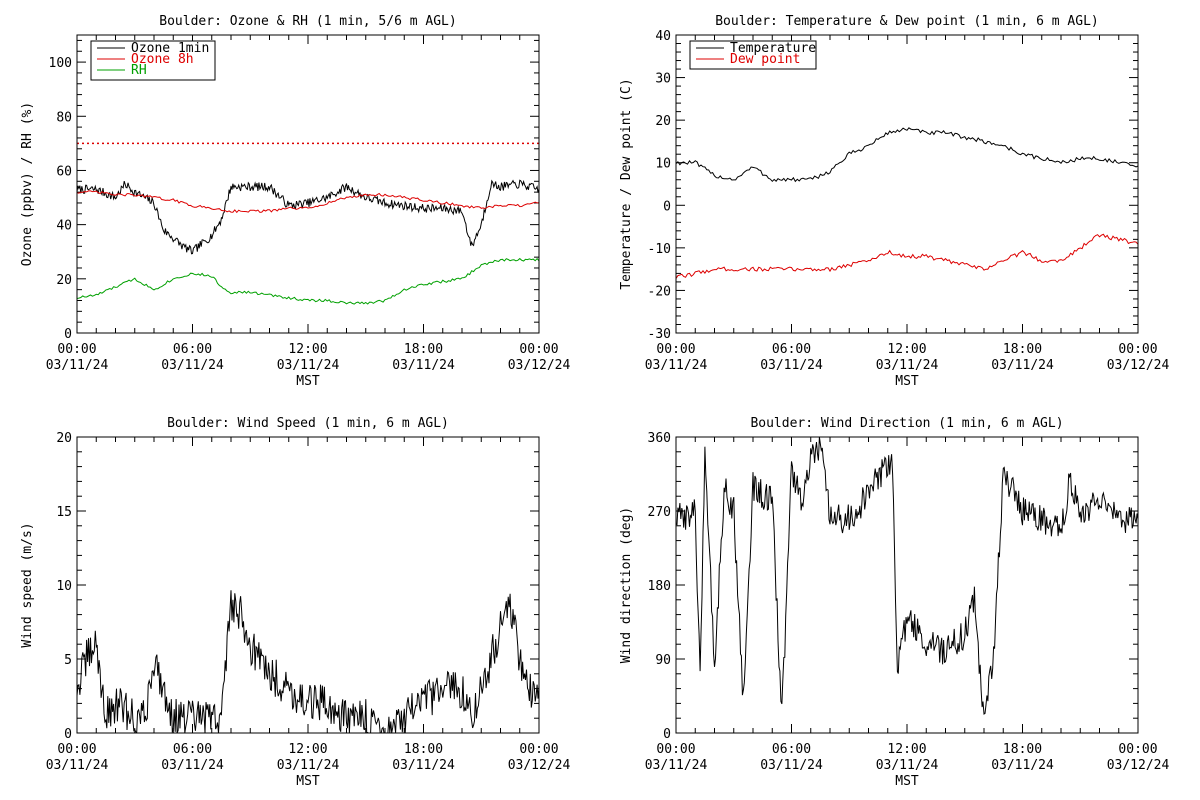 This screenshot has width=1200, height=800. What do you see at coordinates (27, 584) in the screenshot?
I see `y-axis-label: Wind speed (m/s)` at bounding box center [27, 584].